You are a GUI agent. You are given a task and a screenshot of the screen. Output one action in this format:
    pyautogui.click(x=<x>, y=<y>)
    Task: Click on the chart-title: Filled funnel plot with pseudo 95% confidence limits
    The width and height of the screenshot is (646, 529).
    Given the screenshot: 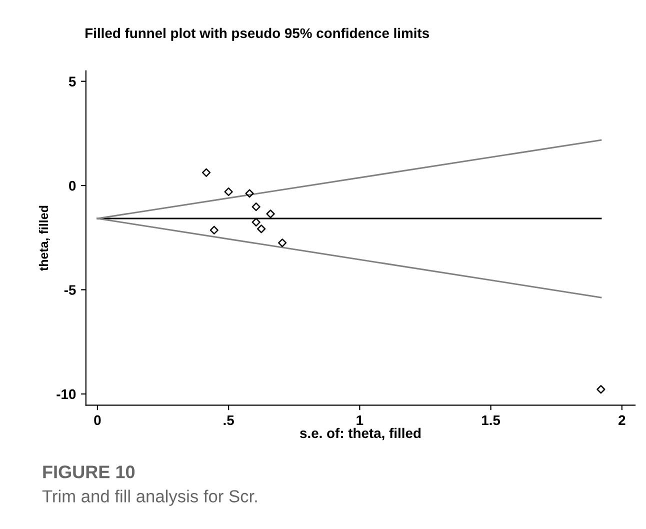 What is the action you would take?
    pyautogui.click(x=257, y=34)
    